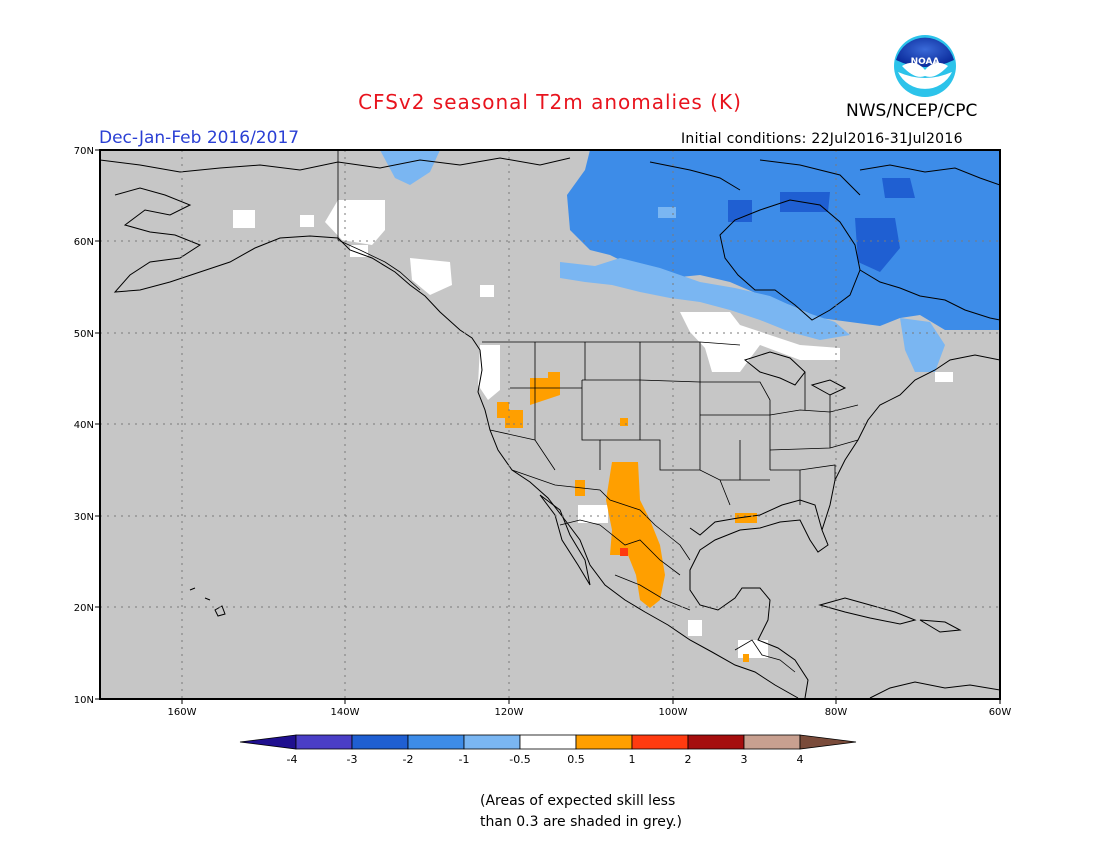 The width and height of the screenshot is (1100, 850). Describe the element at coordinates (836, 712) in the screenshot. I see `lon-label: 80W` at that location.